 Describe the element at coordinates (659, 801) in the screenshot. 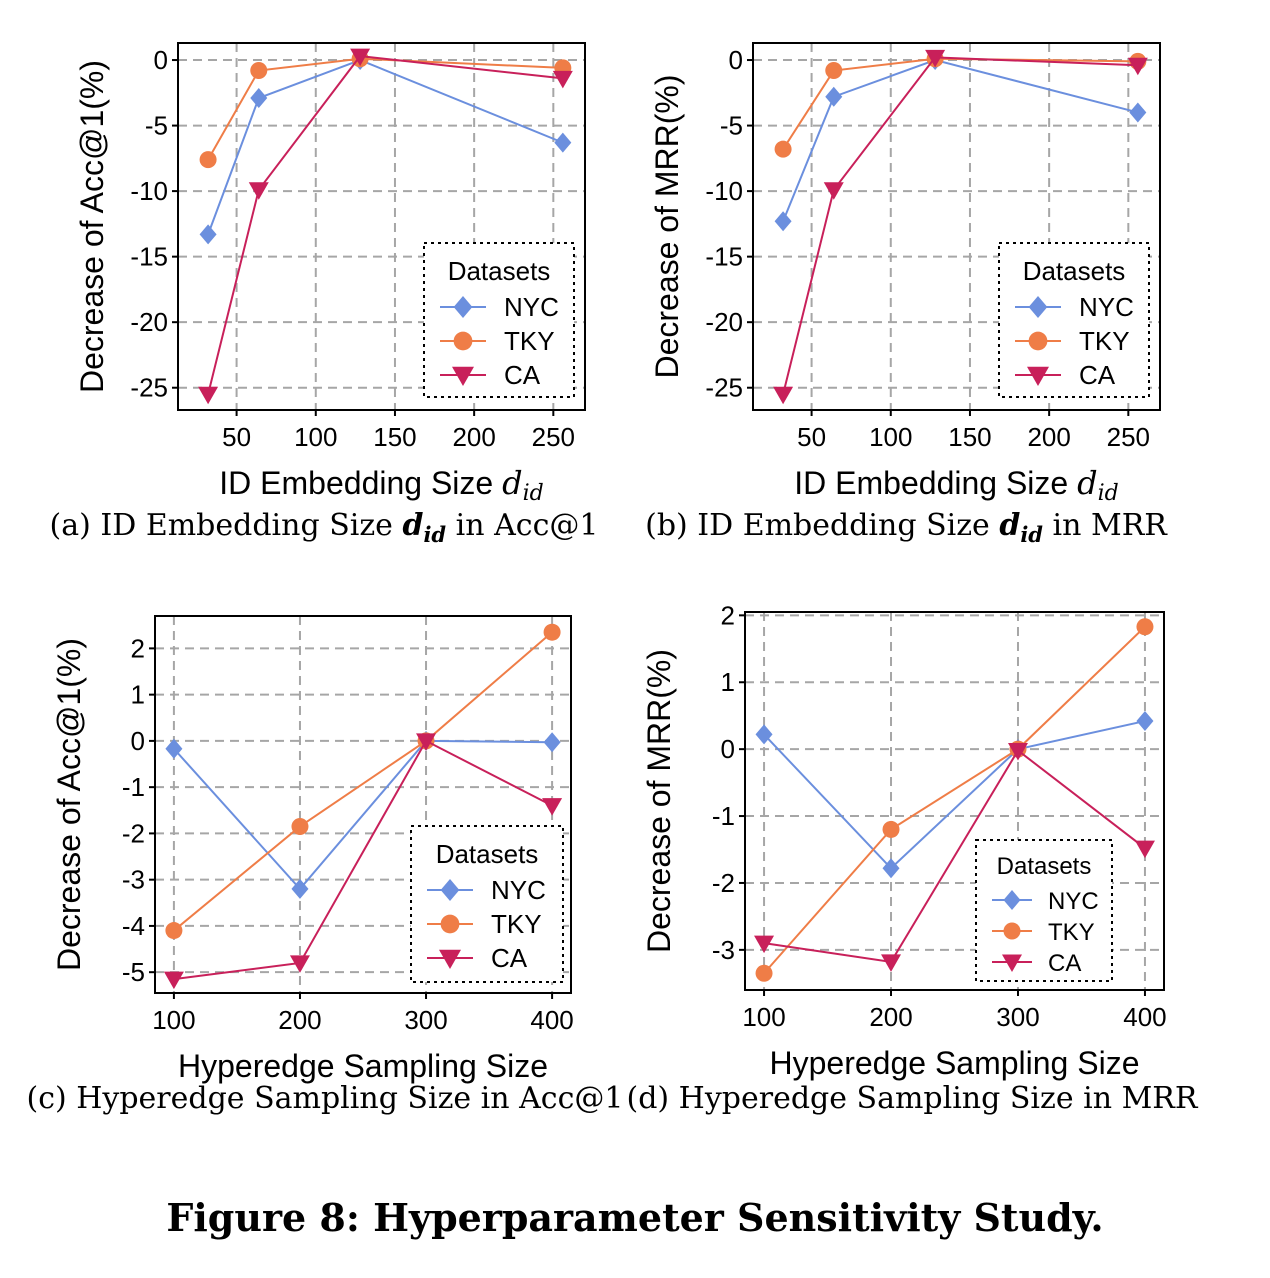

I see `y-axis-label: Decrease of MRR(%)` at that location.